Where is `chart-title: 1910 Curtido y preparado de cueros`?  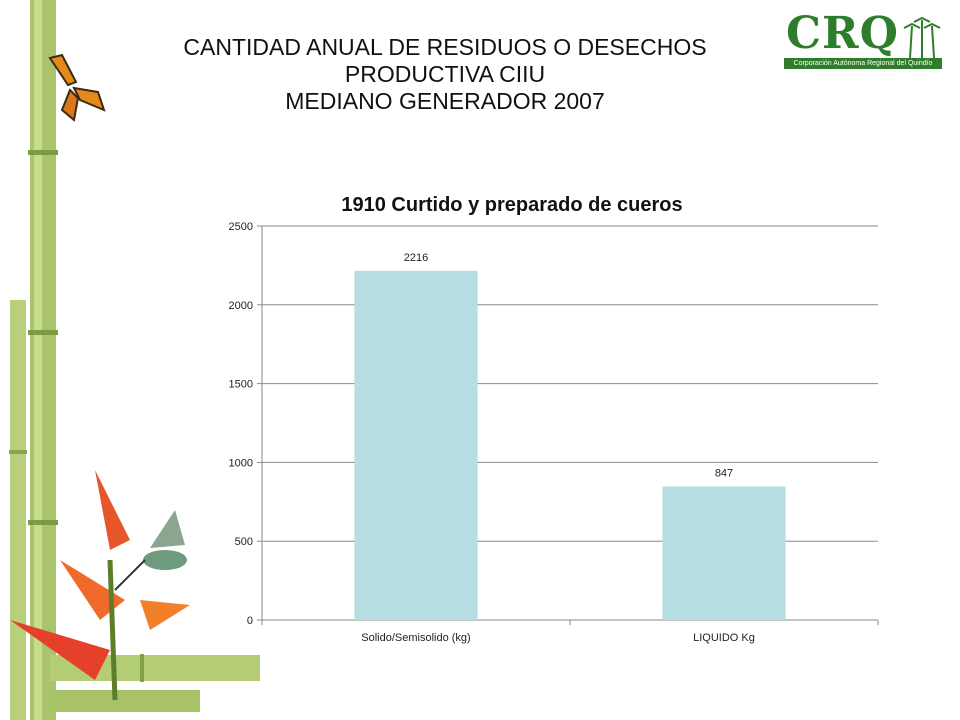
chart-title: 1910 Curtido y preparado de cueros is located at coordinates (511, 205).